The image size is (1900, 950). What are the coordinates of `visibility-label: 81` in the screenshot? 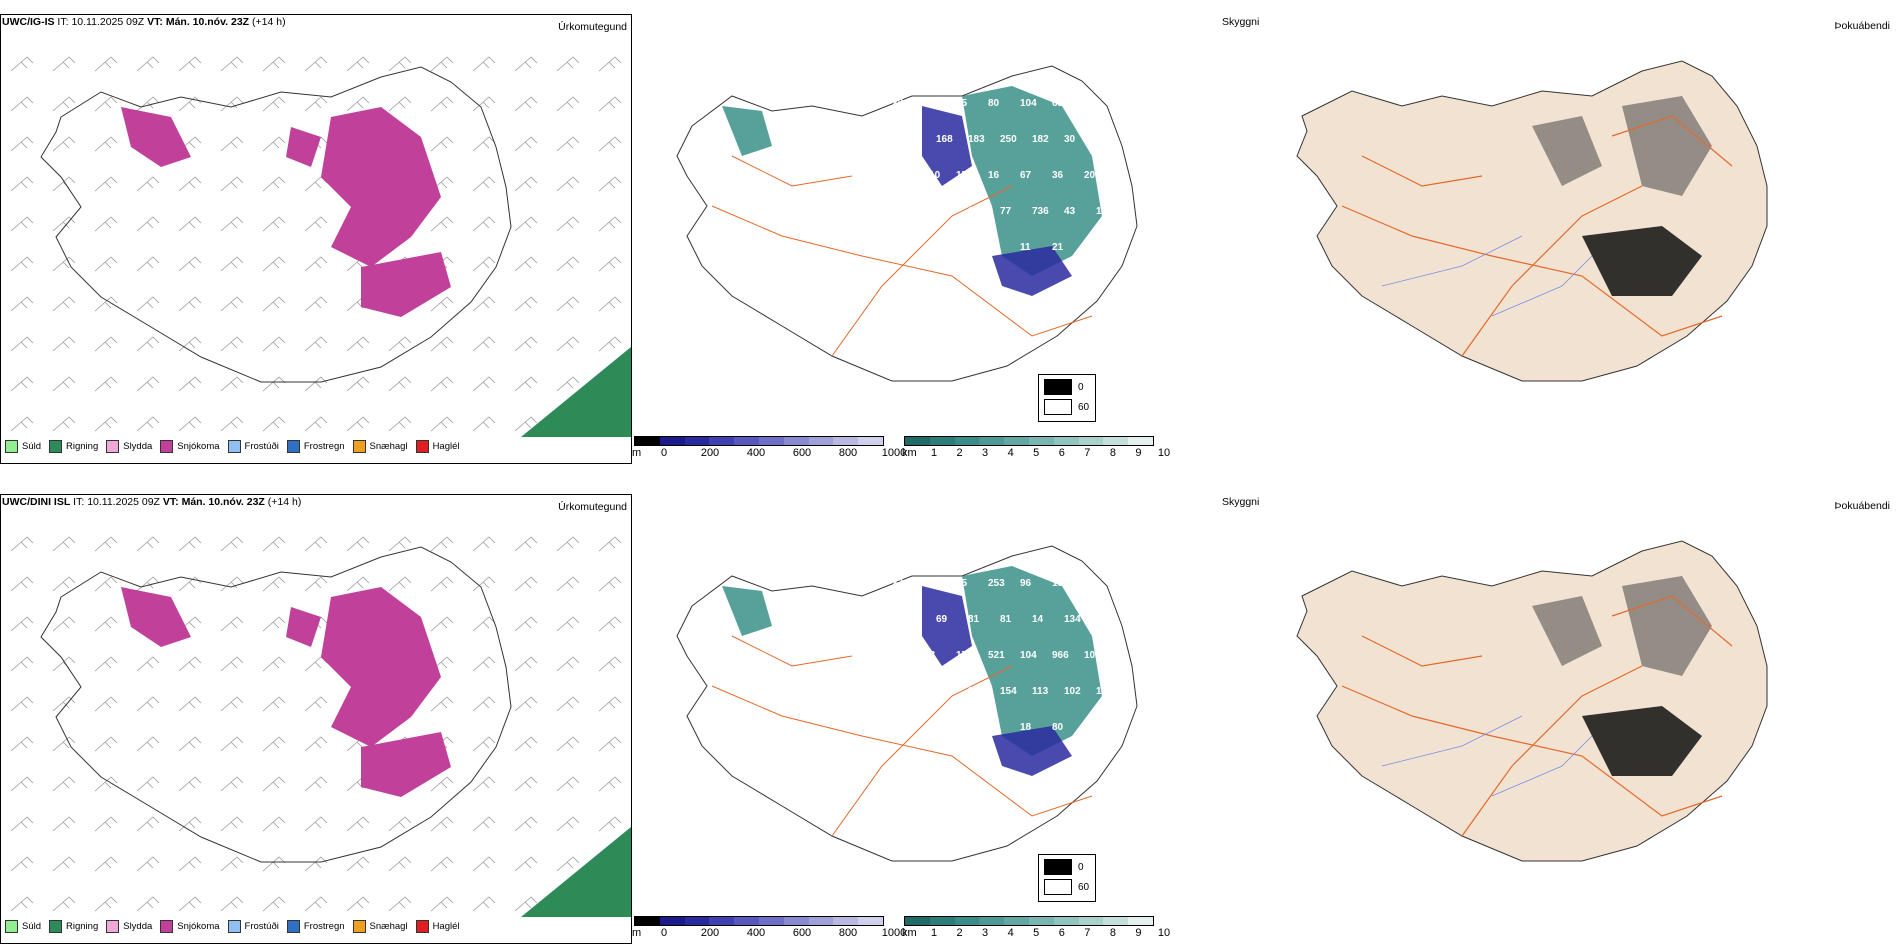 It's located at (974, 619).